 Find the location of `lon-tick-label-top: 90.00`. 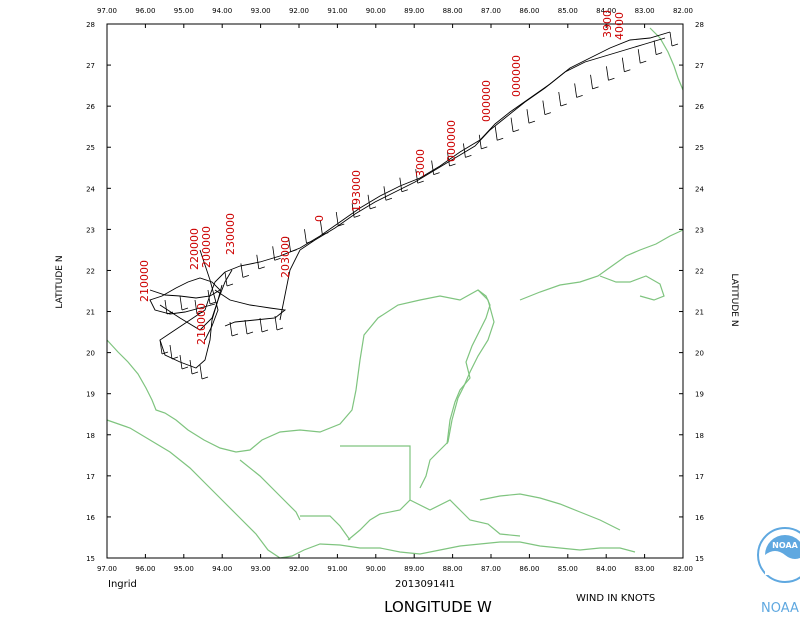

lon-tick-label-top: 90.00 is located at coordinates (376, 11).